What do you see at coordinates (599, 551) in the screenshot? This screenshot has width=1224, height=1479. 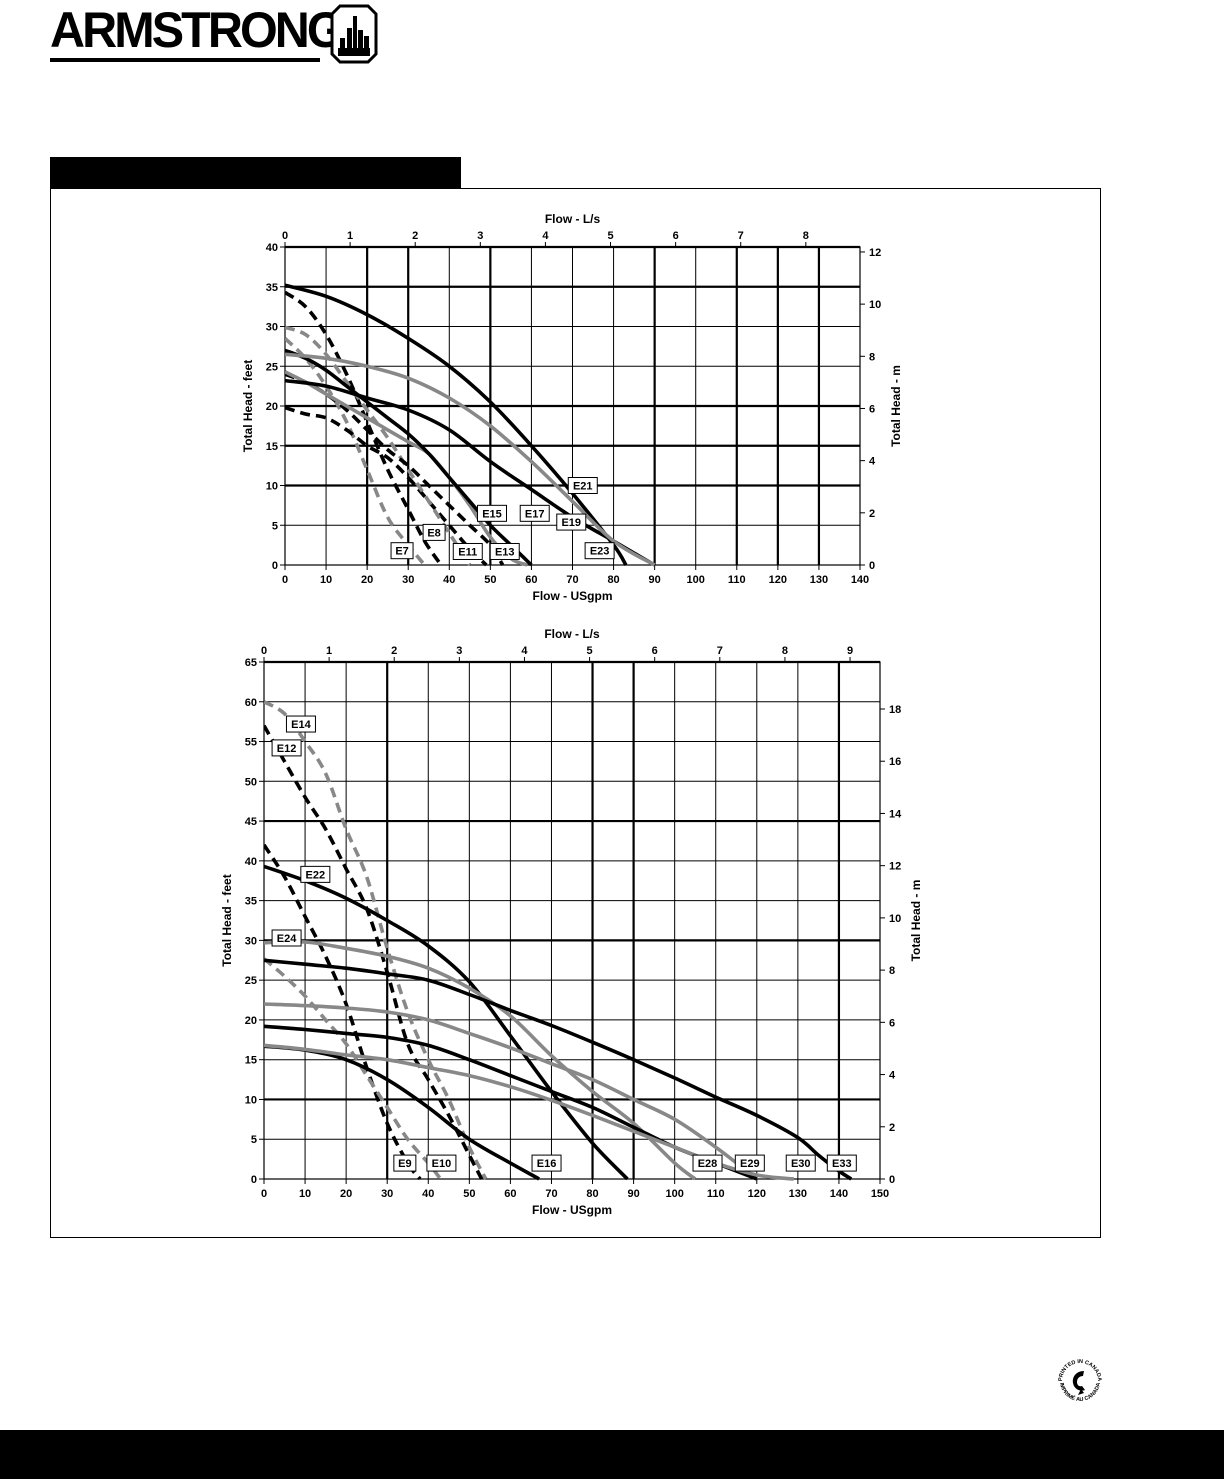 I see `series-label-e23: E23` at bounding box center [599, 551].